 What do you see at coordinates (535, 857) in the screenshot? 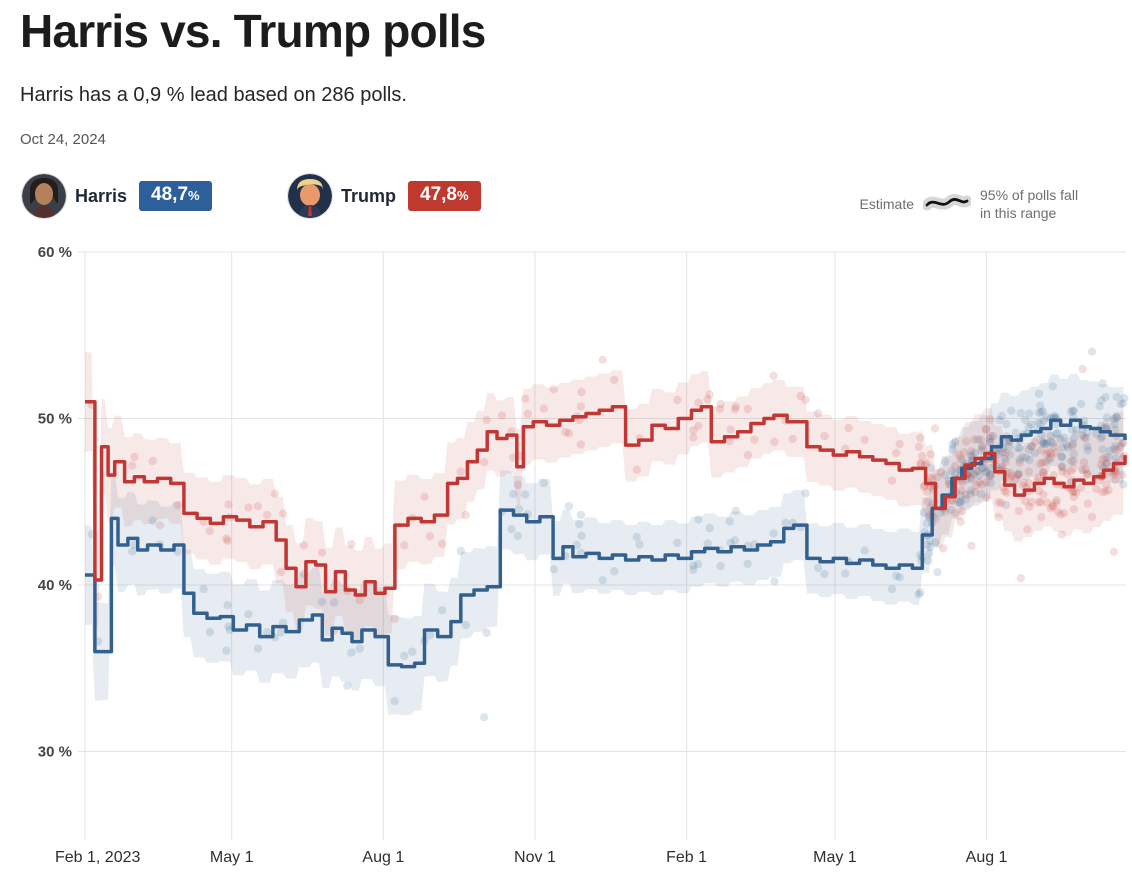
I see `x-tick-label: Nov 1` at bounding box center [535, 857].